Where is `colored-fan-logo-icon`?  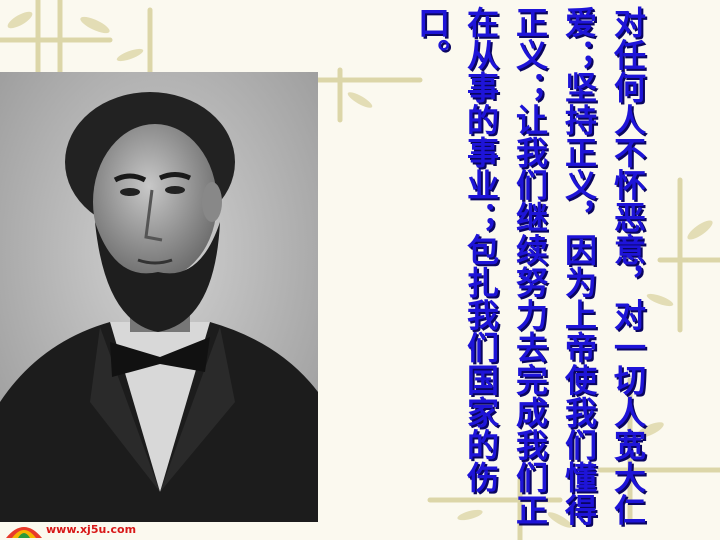
colored-fan-logo-icon is located at coordinates (24, 532).